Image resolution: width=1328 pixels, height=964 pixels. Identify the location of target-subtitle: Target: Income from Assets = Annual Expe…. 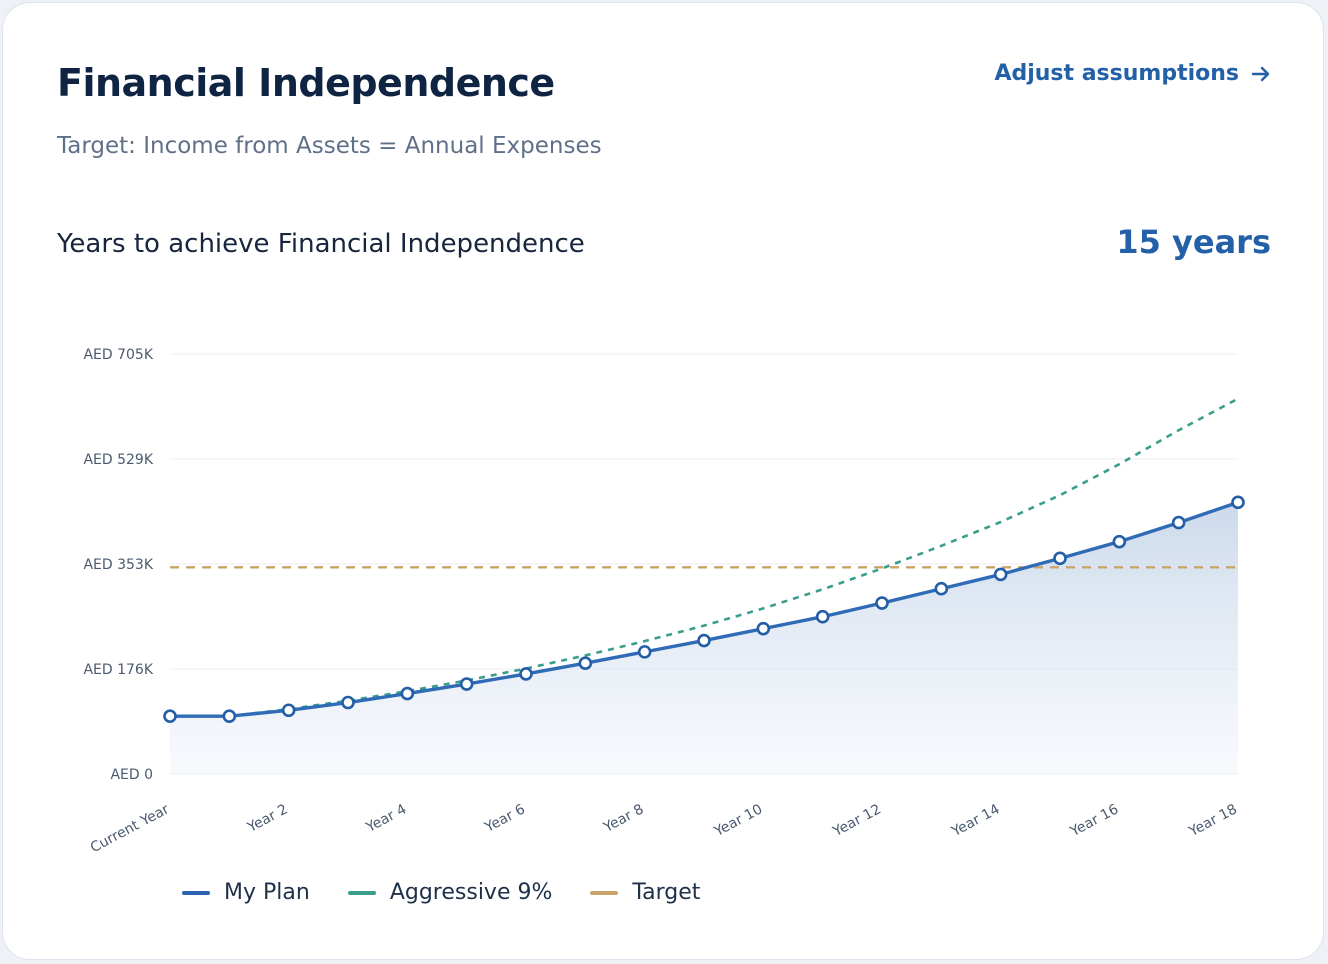
(329, 146).